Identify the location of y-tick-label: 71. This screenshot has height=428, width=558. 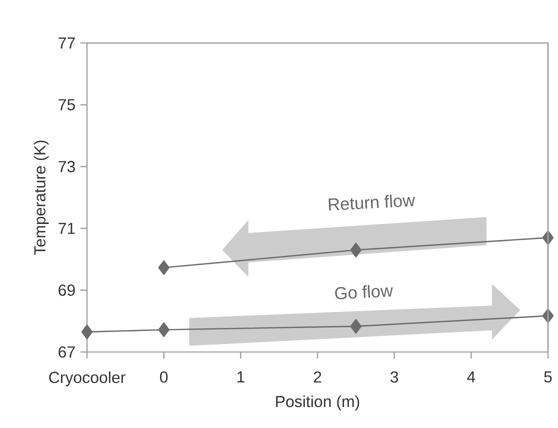
(66, 228).